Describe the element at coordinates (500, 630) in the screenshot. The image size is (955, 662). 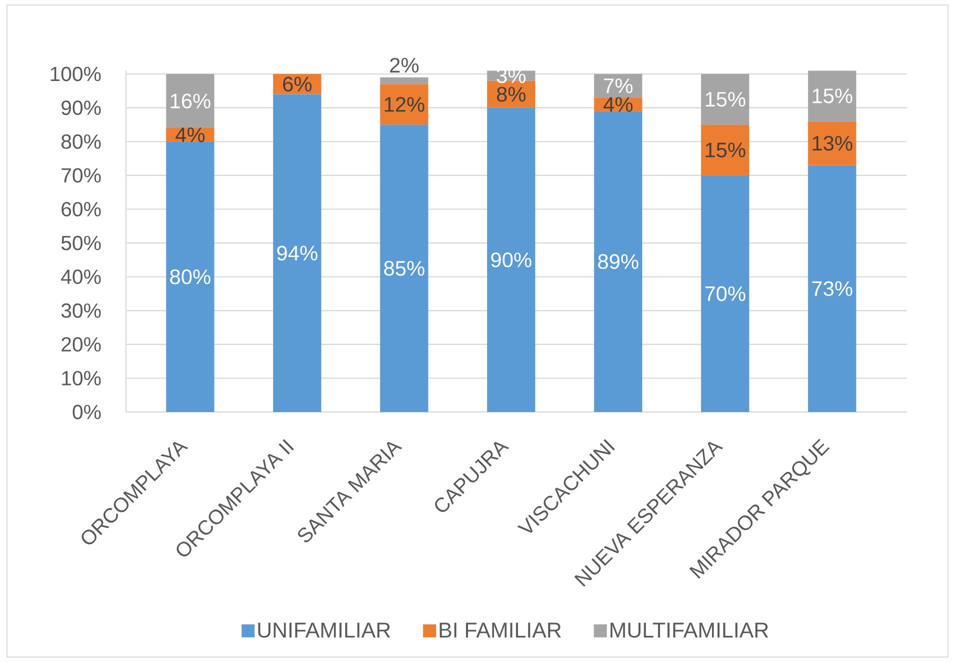
I see `legend-label: BI FAMILIAR` at that location.